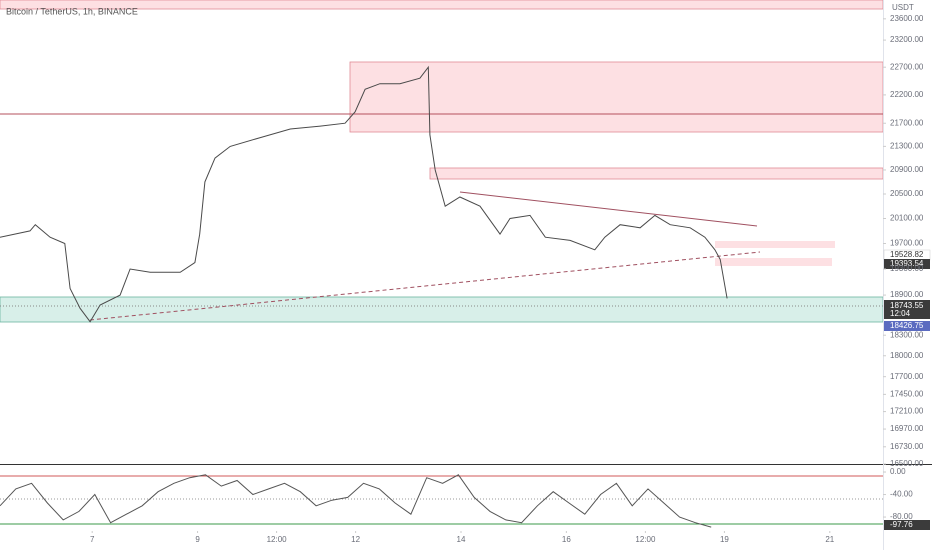 Image resolution: width=932 pixels, height=550 pixels. I want to click on y-tick-label: 19700.00, so click(907, 243).